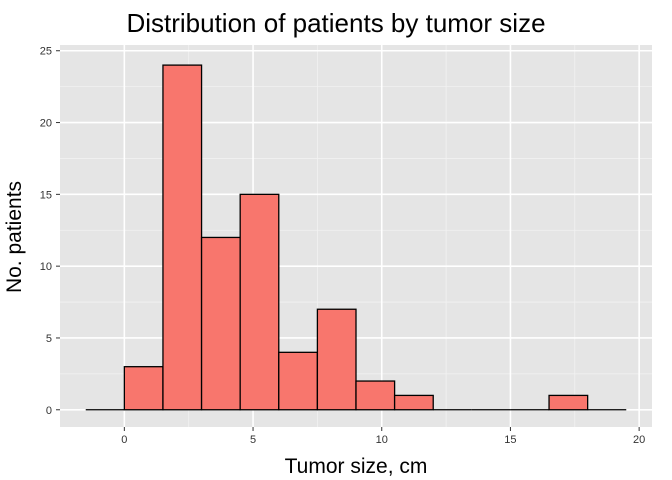 Image resolution: width=672 pixels, height=480 pixels. I want to click on y-tick-label: 20, so click(46, 124).